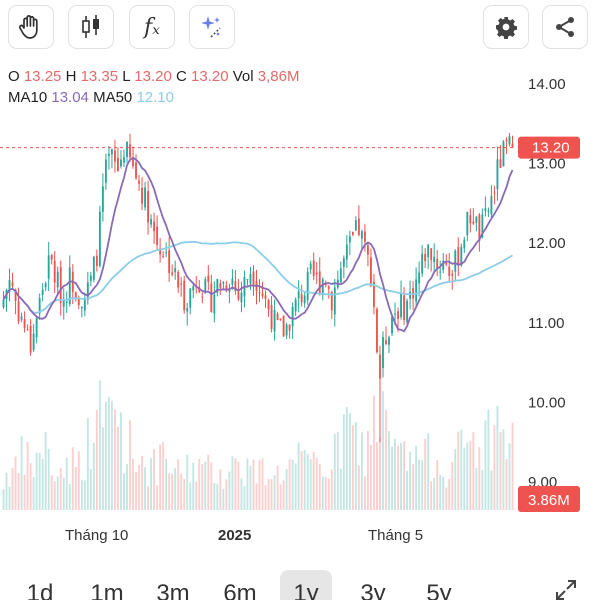 Image resolution: width=600 pixels, height=600 pixels. What do you see at coordinates (373, 585) in the screenshot?
I see `period-3y: 3y` at bounding box center [373, 585].